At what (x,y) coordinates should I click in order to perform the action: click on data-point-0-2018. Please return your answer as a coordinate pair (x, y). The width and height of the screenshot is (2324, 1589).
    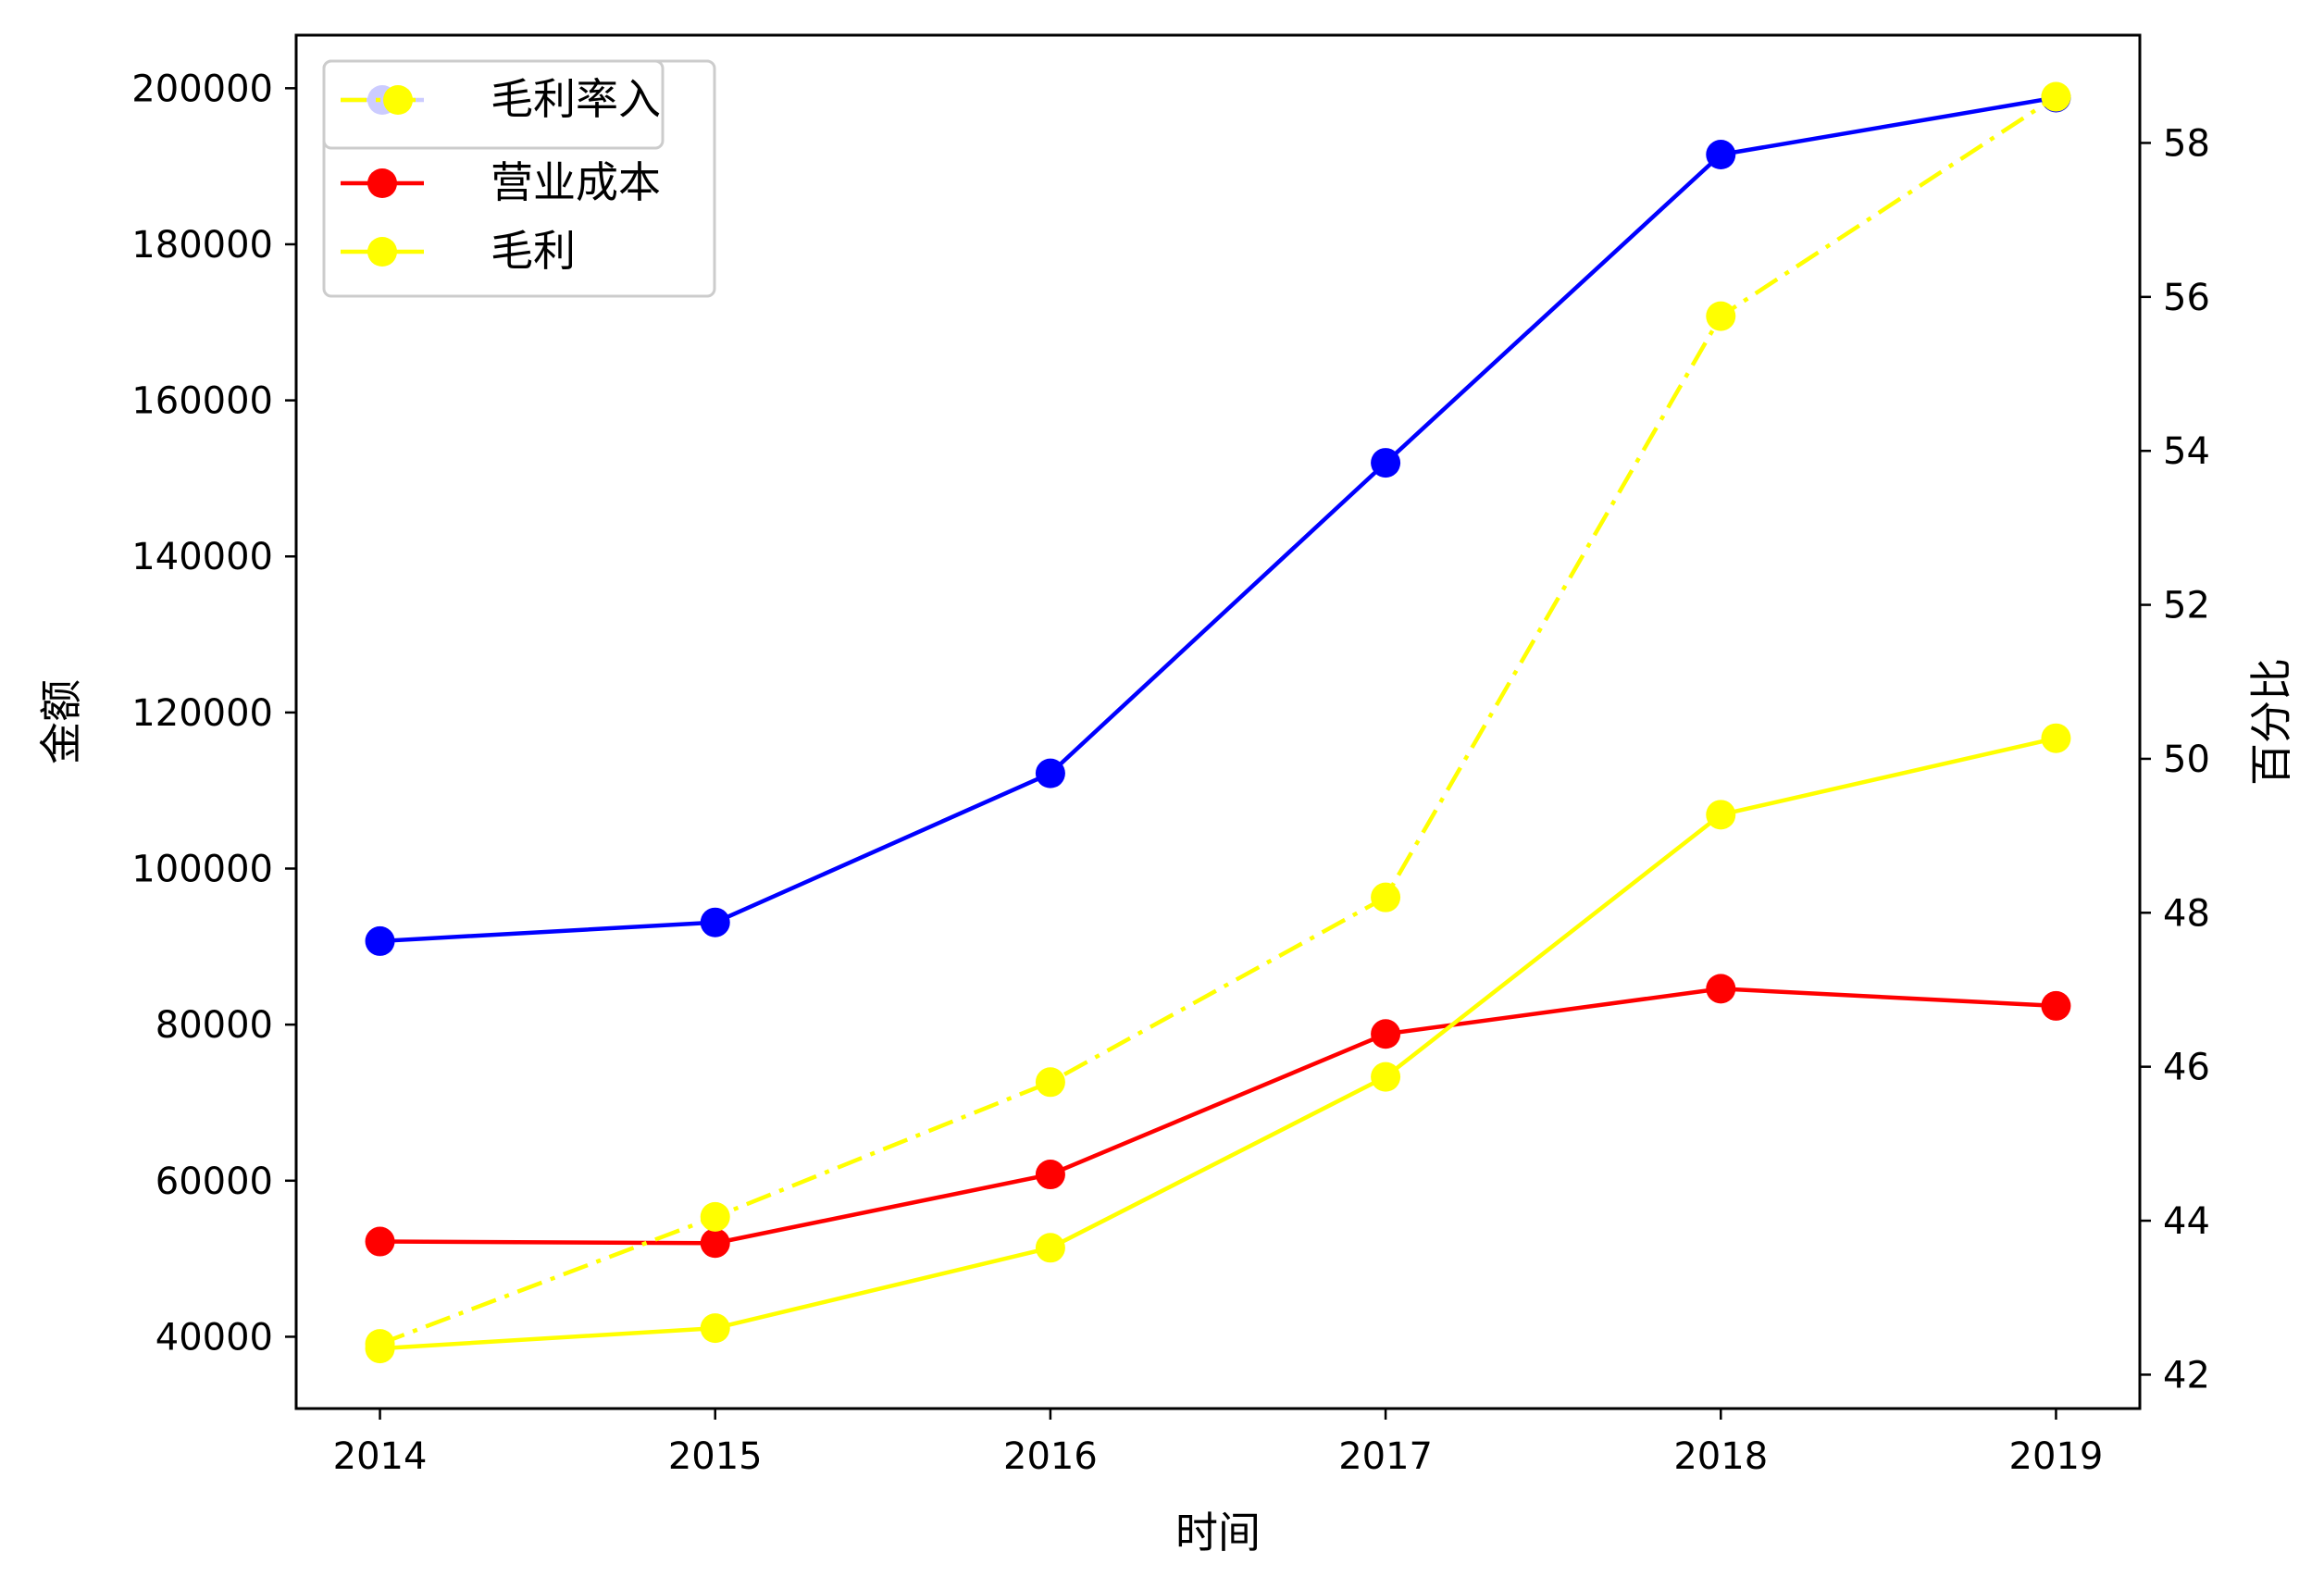
    Looking at the image, I should click on (1721, 155).